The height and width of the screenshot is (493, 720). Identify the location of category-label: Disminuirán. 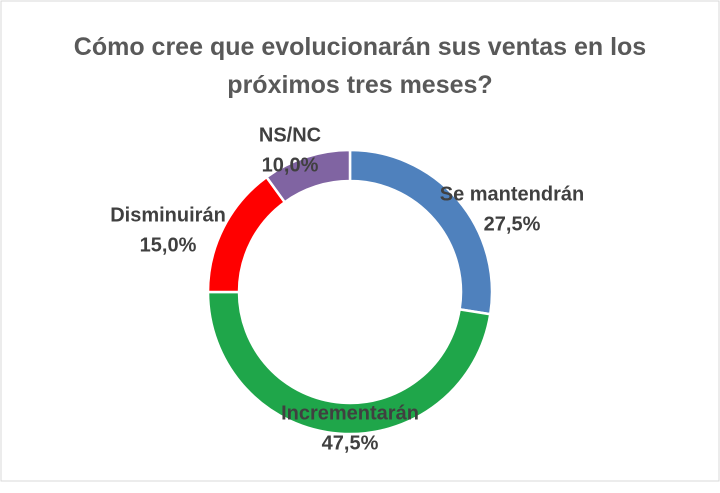
(168, 215).